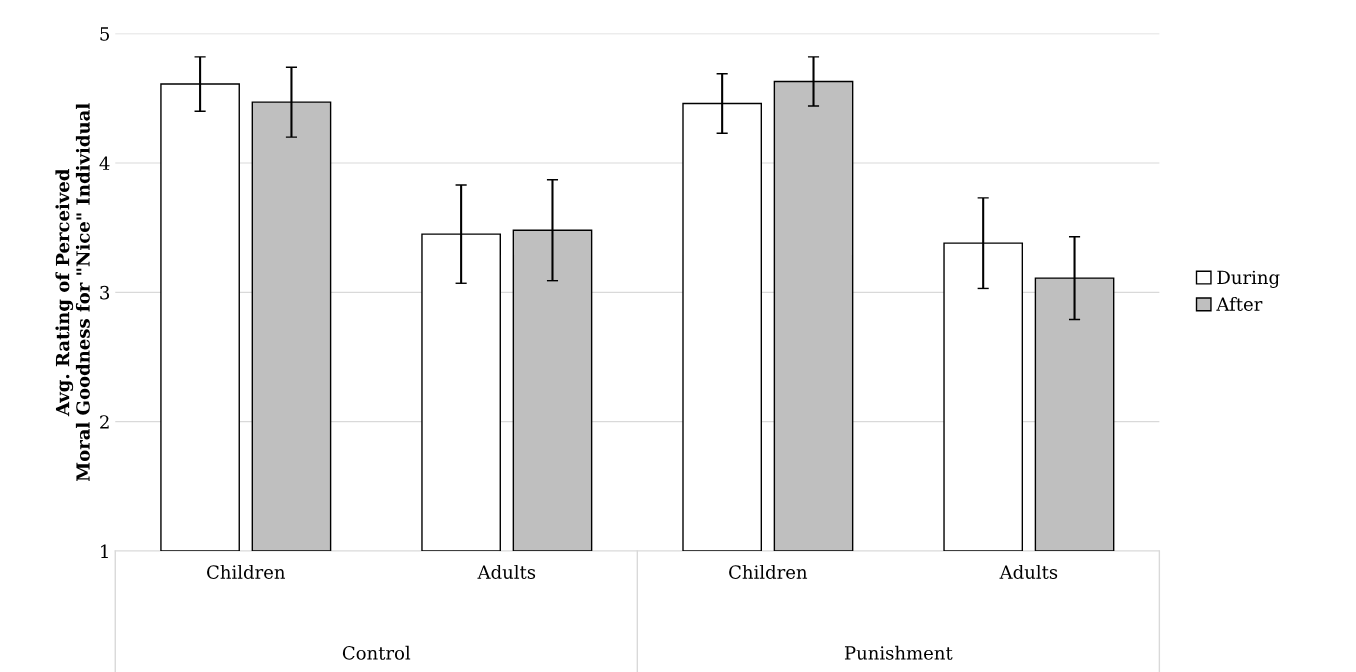 This screenshot has width=1356, height=672. Describe the element at coordinates (105, 34) in the screenshot. I see `y-tick-label: 5` at that location.